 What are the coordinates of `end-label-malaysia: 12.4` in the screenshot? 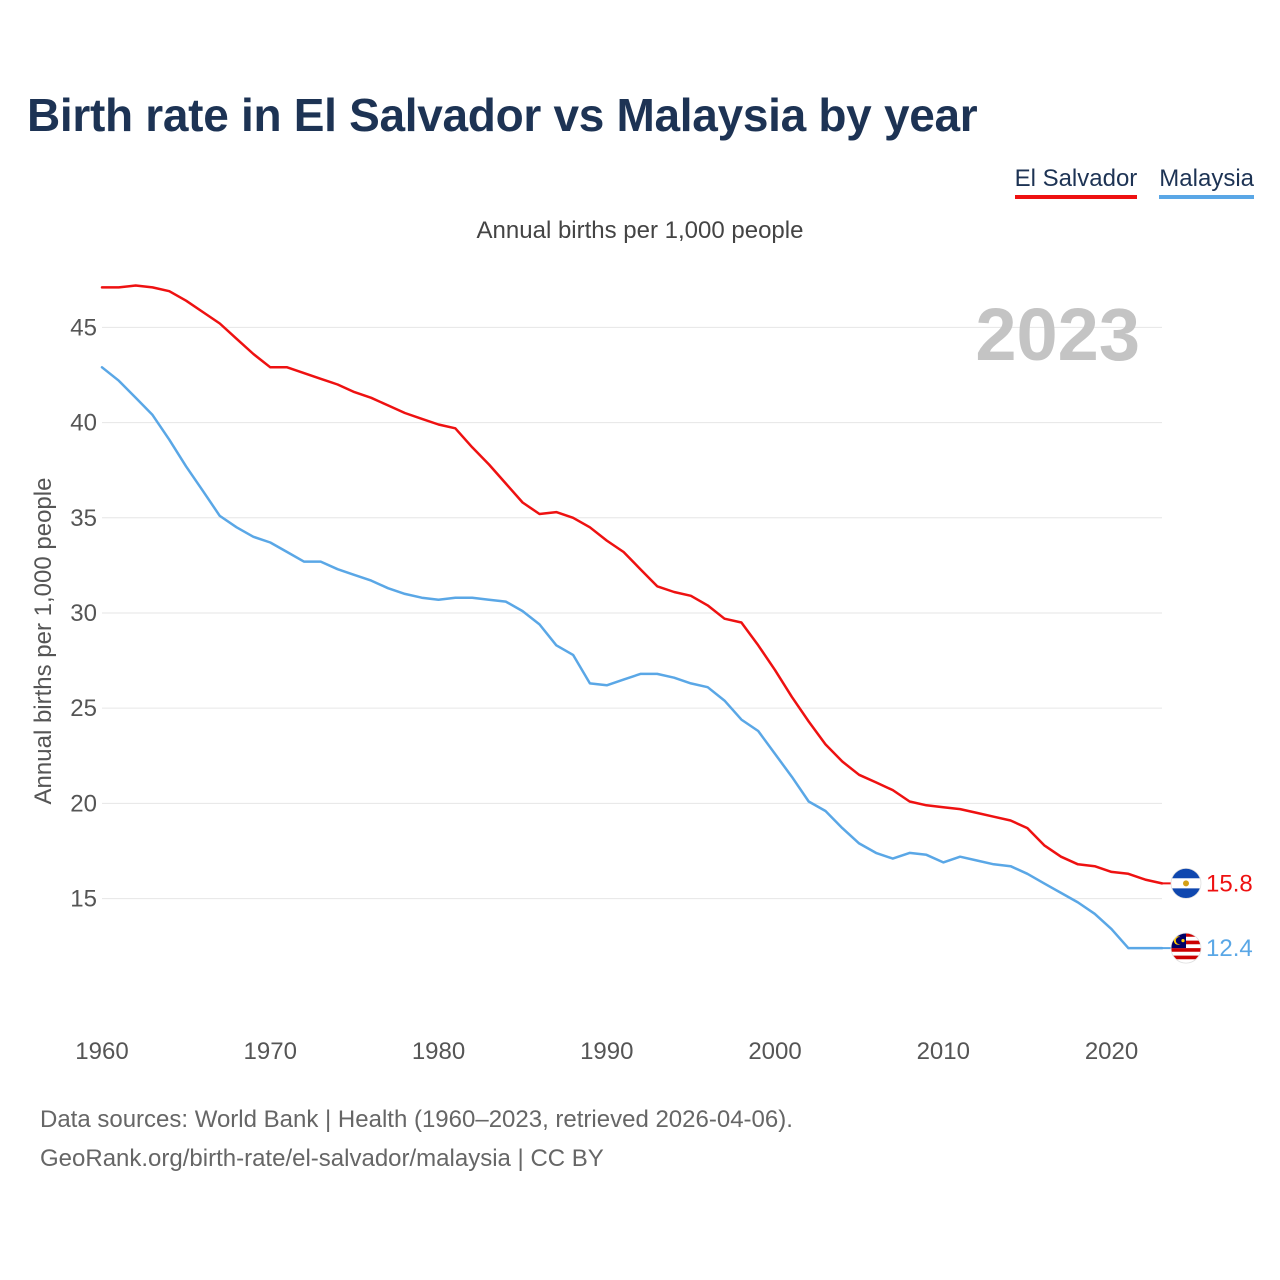 It's located at (1229, 948).